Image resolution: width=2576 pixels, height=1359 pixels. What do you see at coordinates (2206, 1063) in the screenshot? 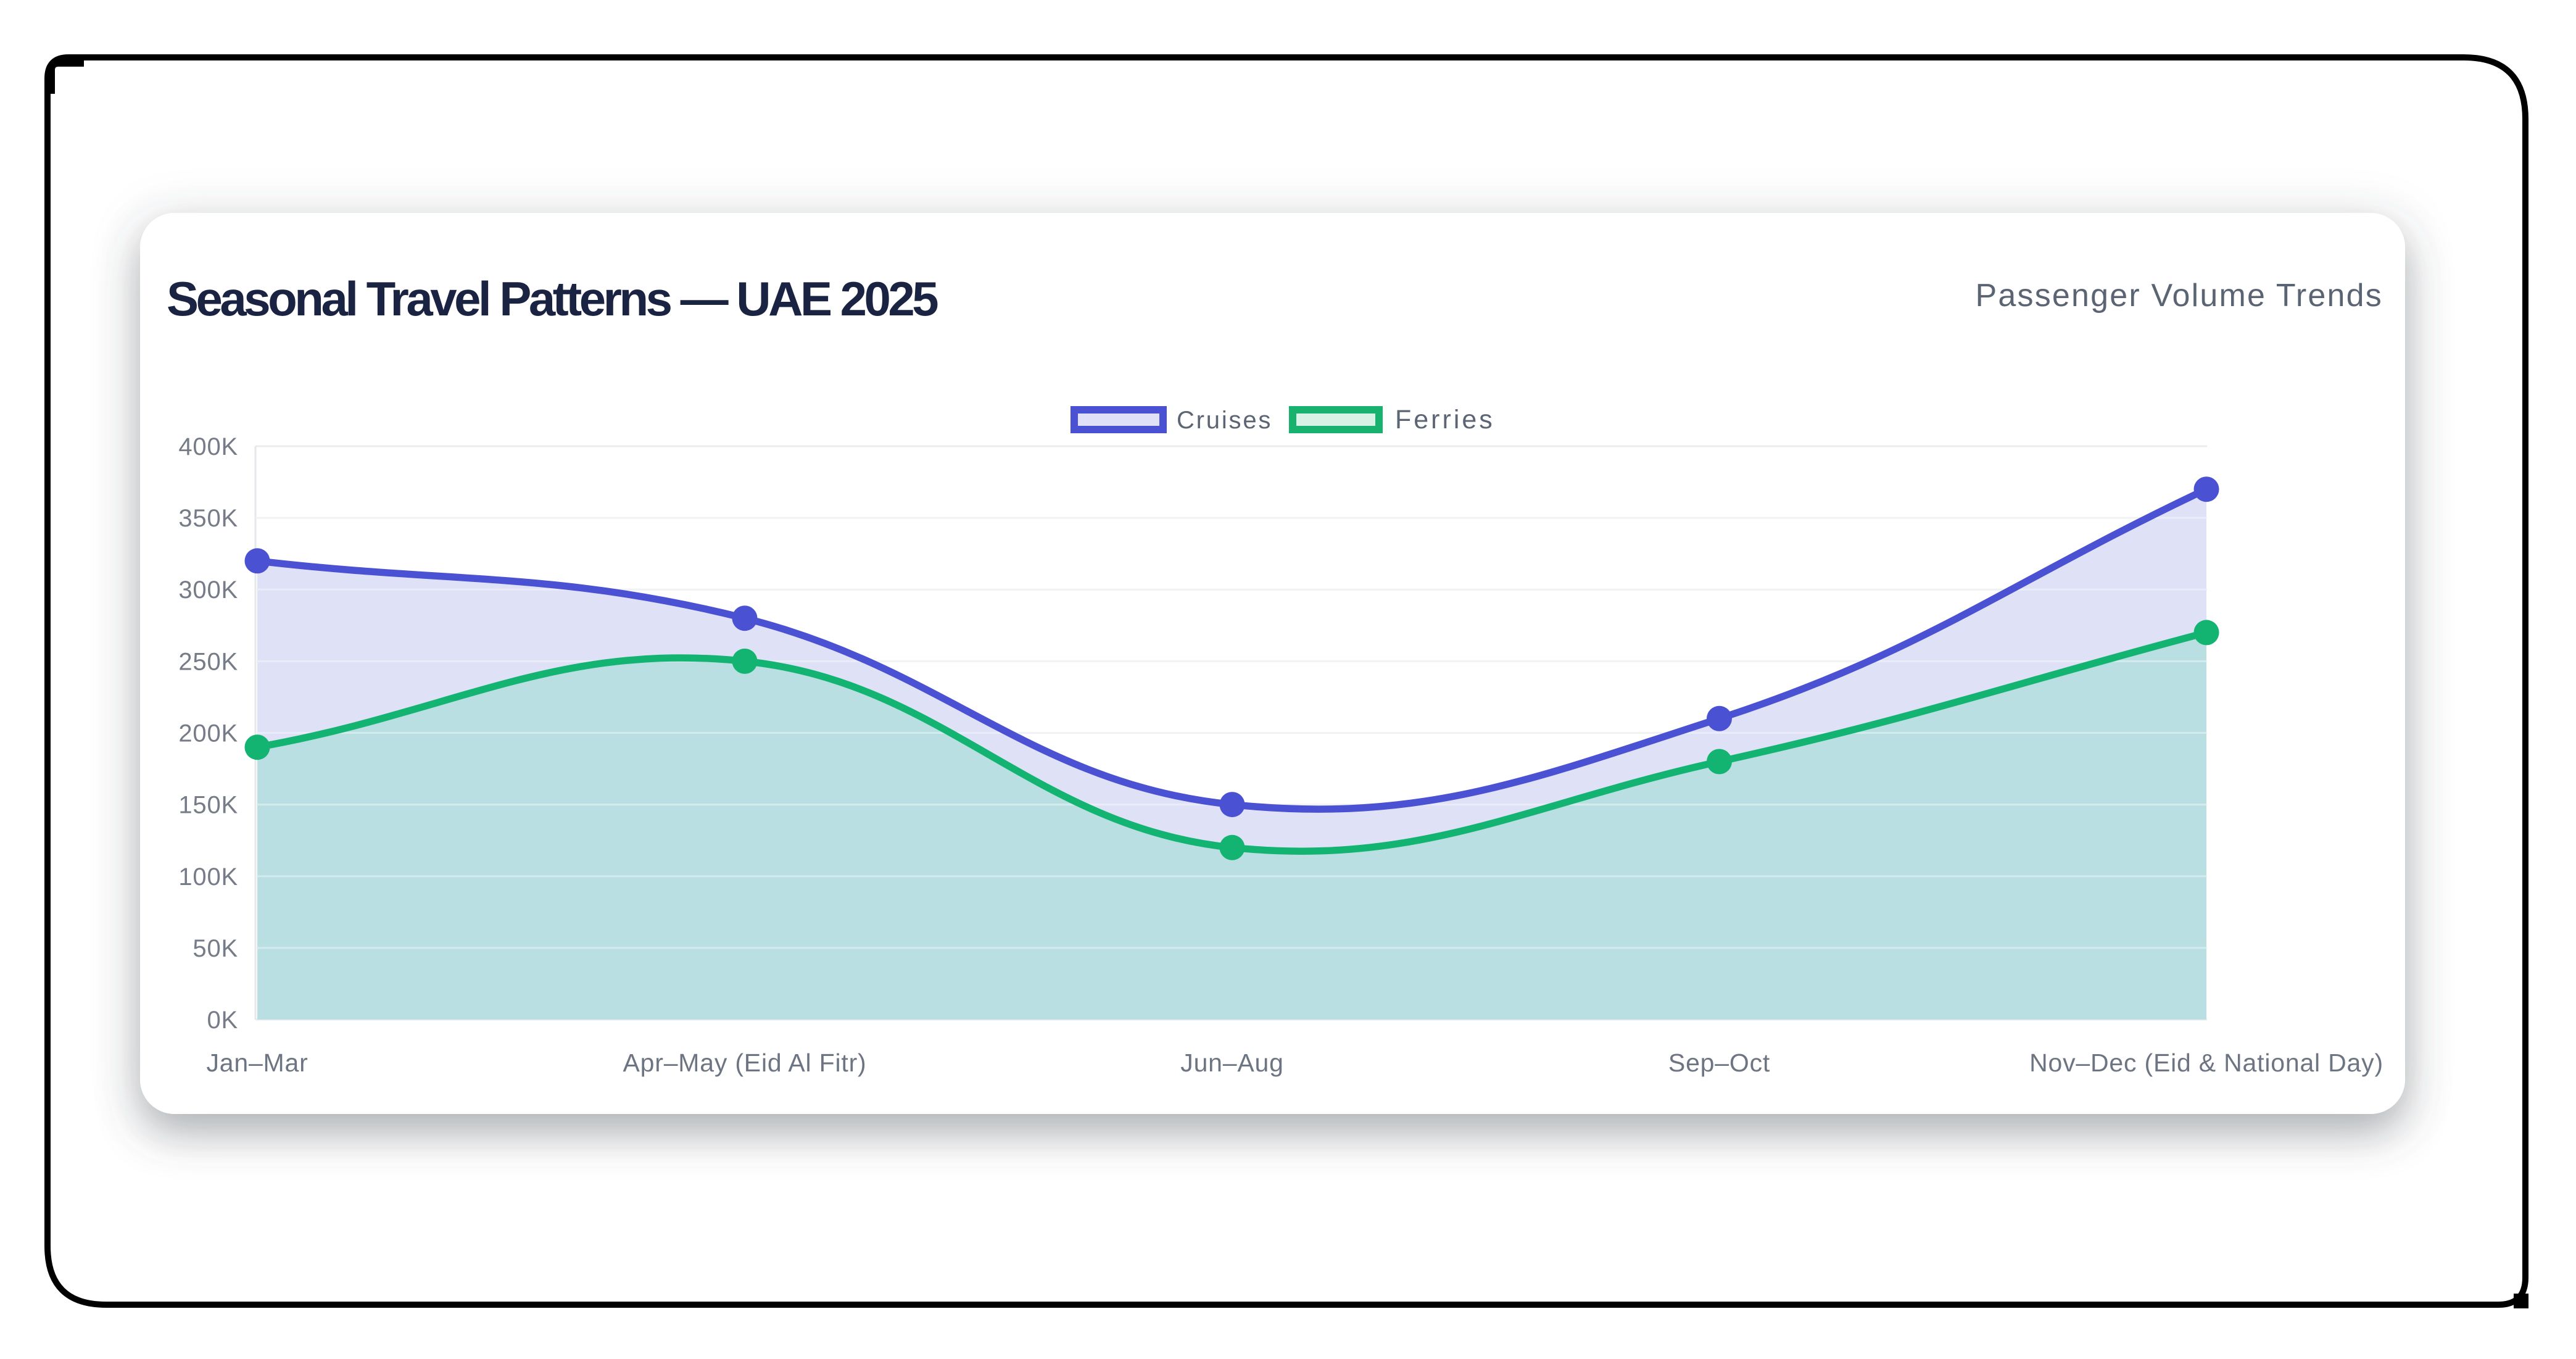
I see `svg-text: Nov–Dec (Eid & National Day)` at bounding box center [2206, 1063].